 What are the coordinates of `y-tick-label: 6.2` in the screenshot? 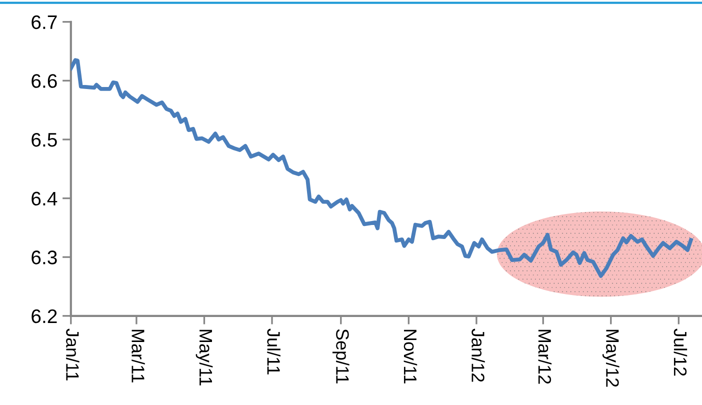 It's located at (44, 316).